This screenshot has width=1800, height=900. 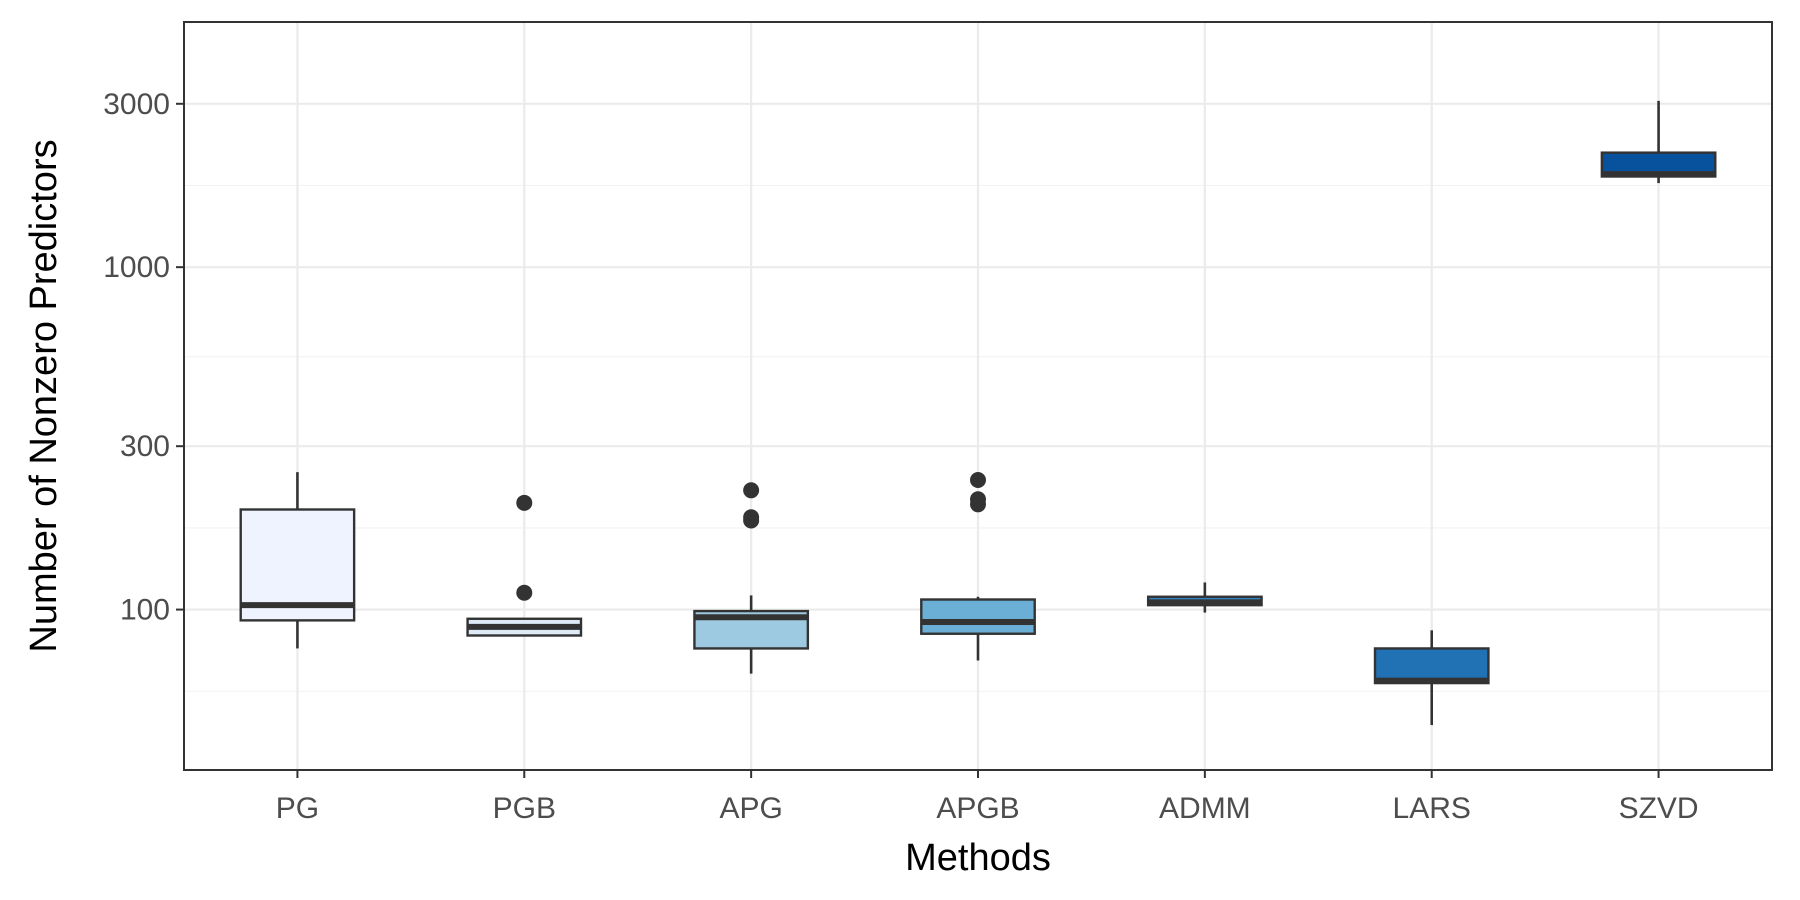 What do you see at coordinates (136, 267) in the screenshot?
I see `y-tick-label: 1000` at bounding box center [136, 267].